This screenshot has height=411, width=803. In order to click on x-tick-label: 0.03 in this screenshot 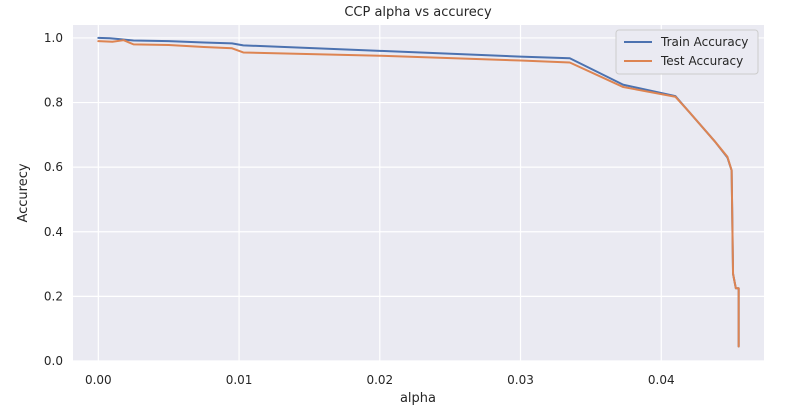, I will do `click(520, 380)`.